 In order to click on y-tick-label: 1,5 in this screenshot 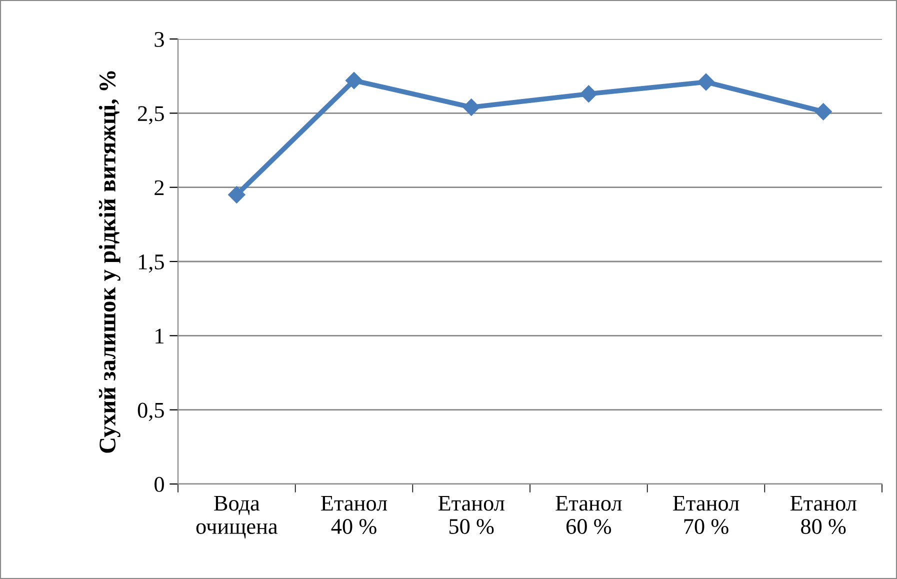, I will do `click(151, 263)`.